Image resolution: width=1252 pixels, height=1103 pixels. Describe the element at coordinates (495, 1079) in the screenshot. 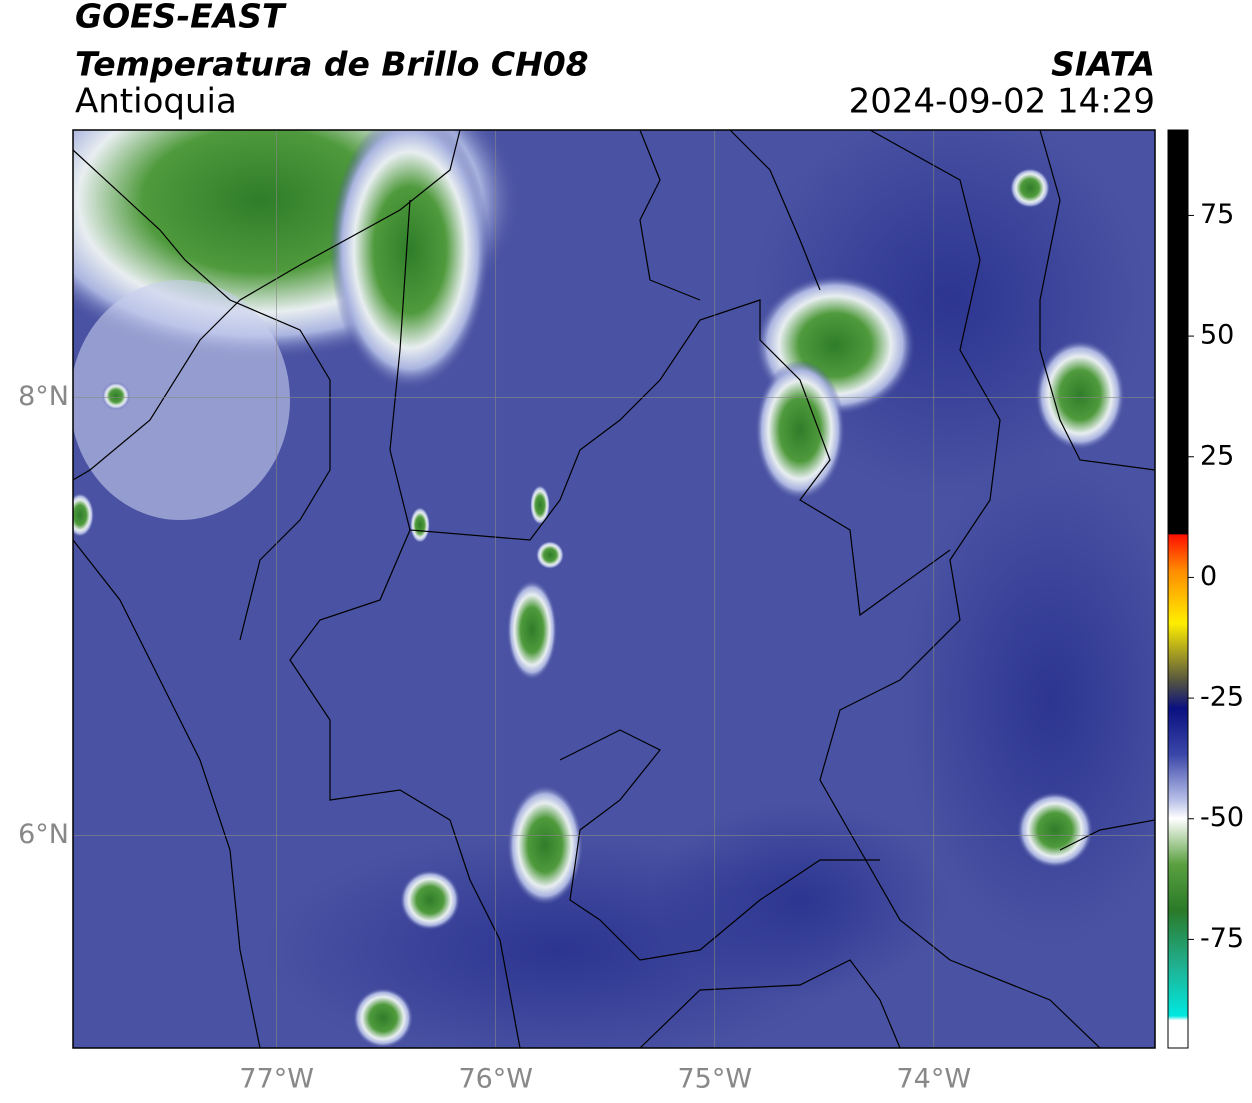

I see `x-tick-label: 76°W` at that location.